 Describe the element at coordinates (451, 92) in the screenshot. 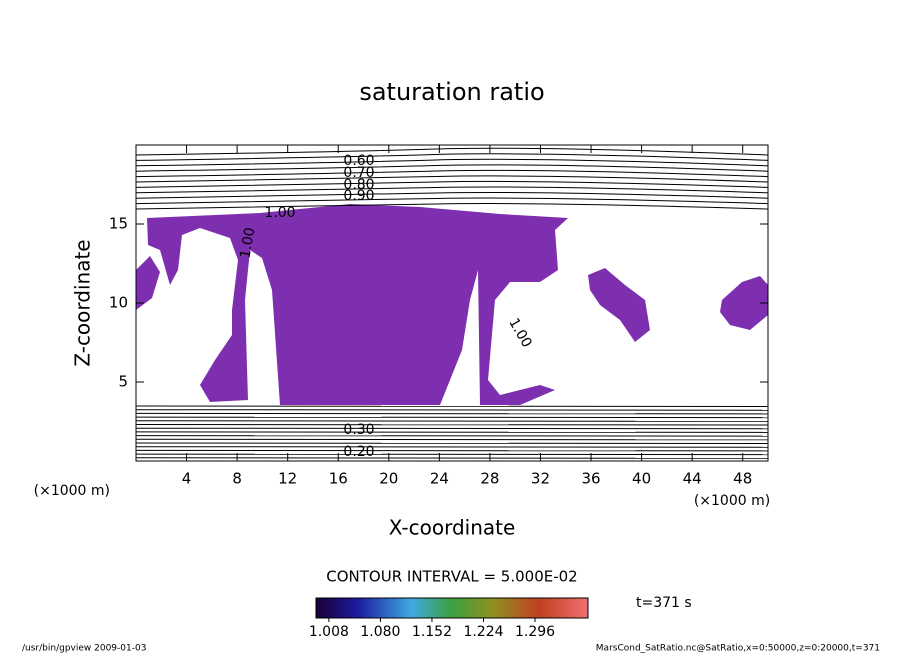

I see `chart-title: saturation ratio` at that location.